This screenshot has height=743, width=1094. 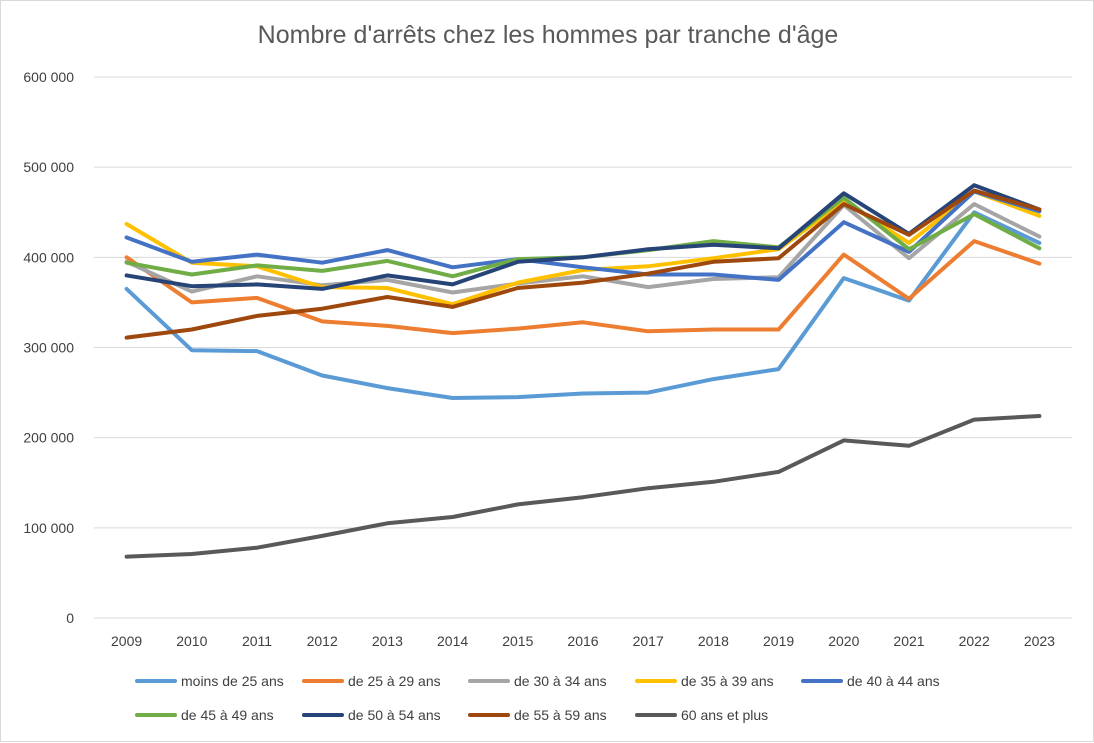 What do you see at coordinates (394, 715) in the screenshot?
I see `legend-label: de 50 à 54 ans` at bounding box center [394, 715].